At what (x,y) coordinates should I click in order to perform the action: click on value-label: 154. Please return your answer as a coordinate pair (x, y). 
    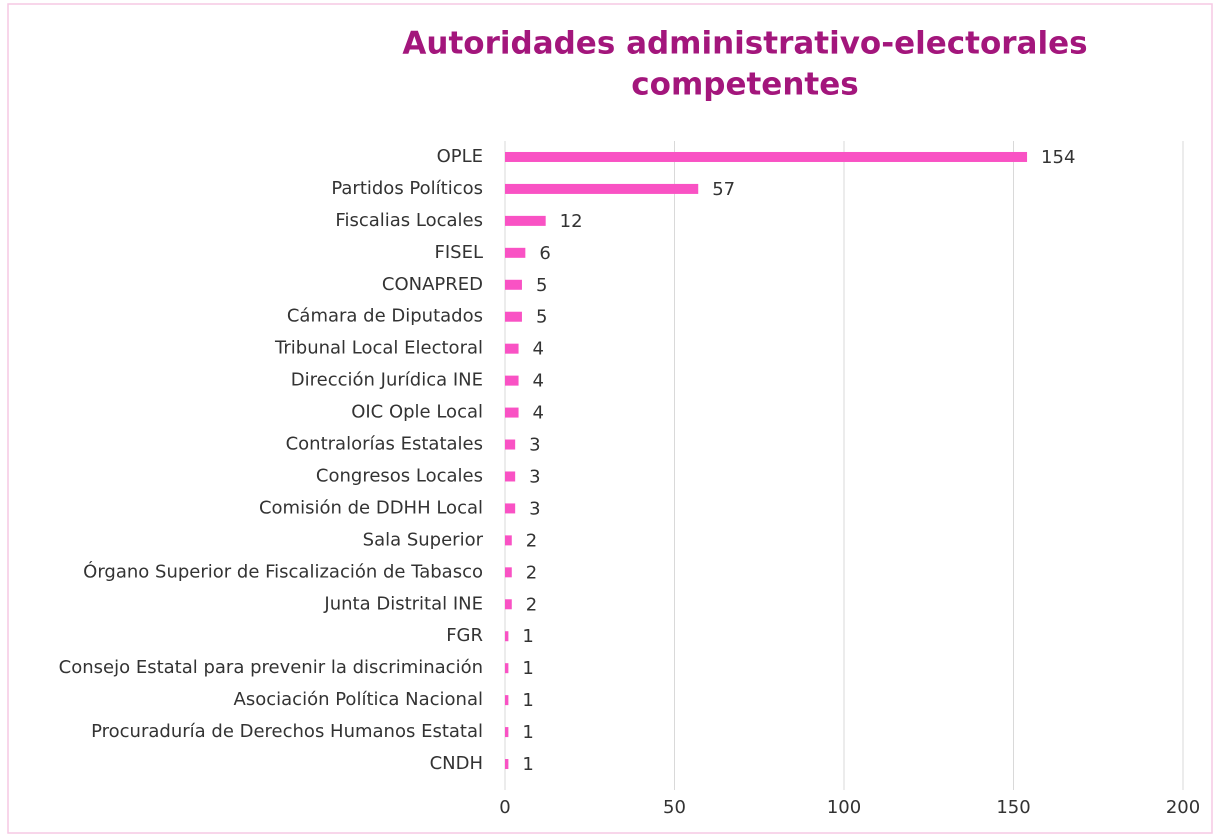
    Looking at the image, I should click on (1058, 157).